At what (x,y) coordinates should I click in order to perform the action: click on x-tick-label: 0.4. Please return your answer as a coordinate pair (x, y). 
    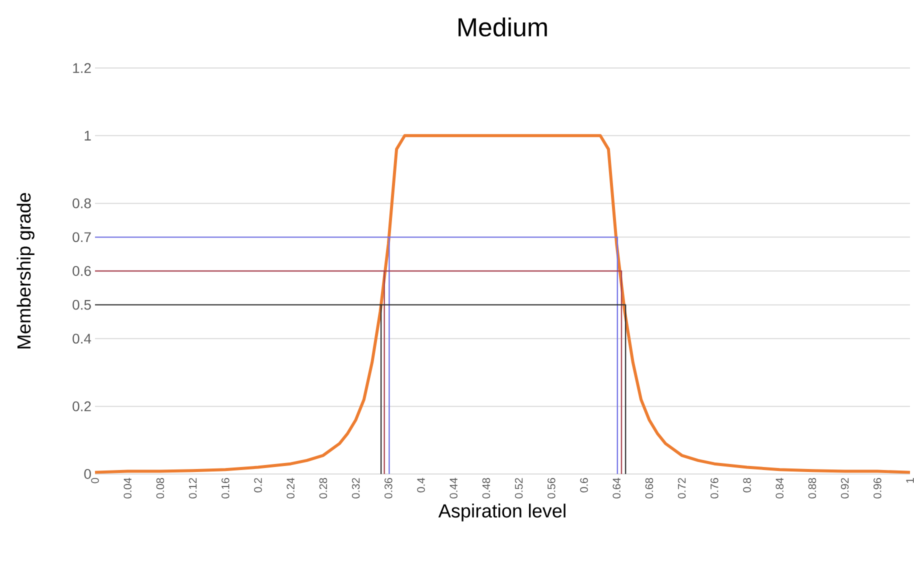
    Looking at the image, I should click on (421, 485).